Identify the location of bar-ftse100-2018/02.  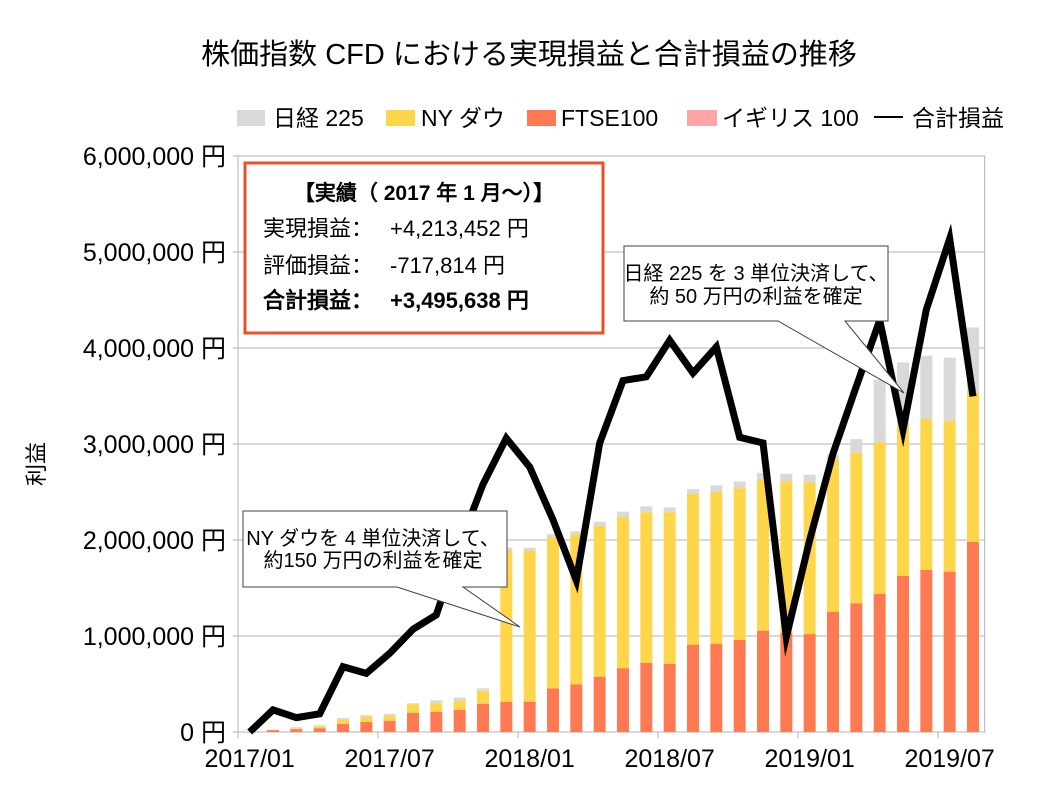
(552, 710).